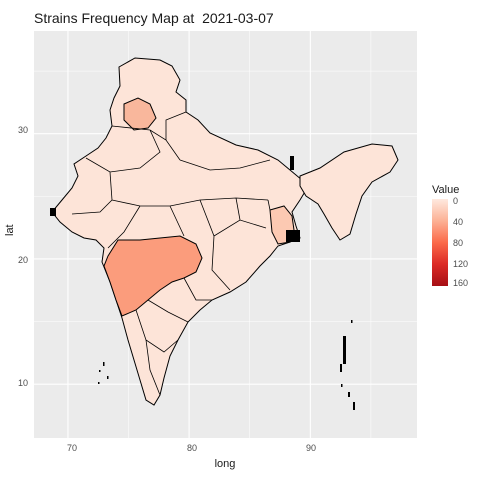 Image resolution: width=480 pixels, height=480 pixels. Describe the element at coordinates (153, 276) in the screenshot. I see `region-maharashtra` at that location.